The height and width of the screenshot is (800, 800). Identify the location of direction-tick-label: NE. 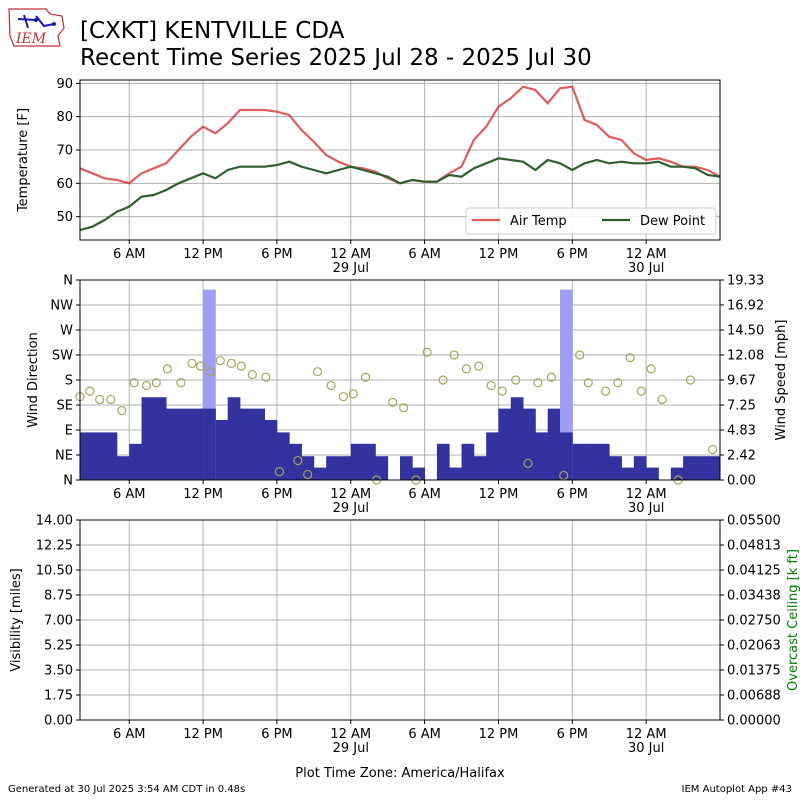
(64, 456).